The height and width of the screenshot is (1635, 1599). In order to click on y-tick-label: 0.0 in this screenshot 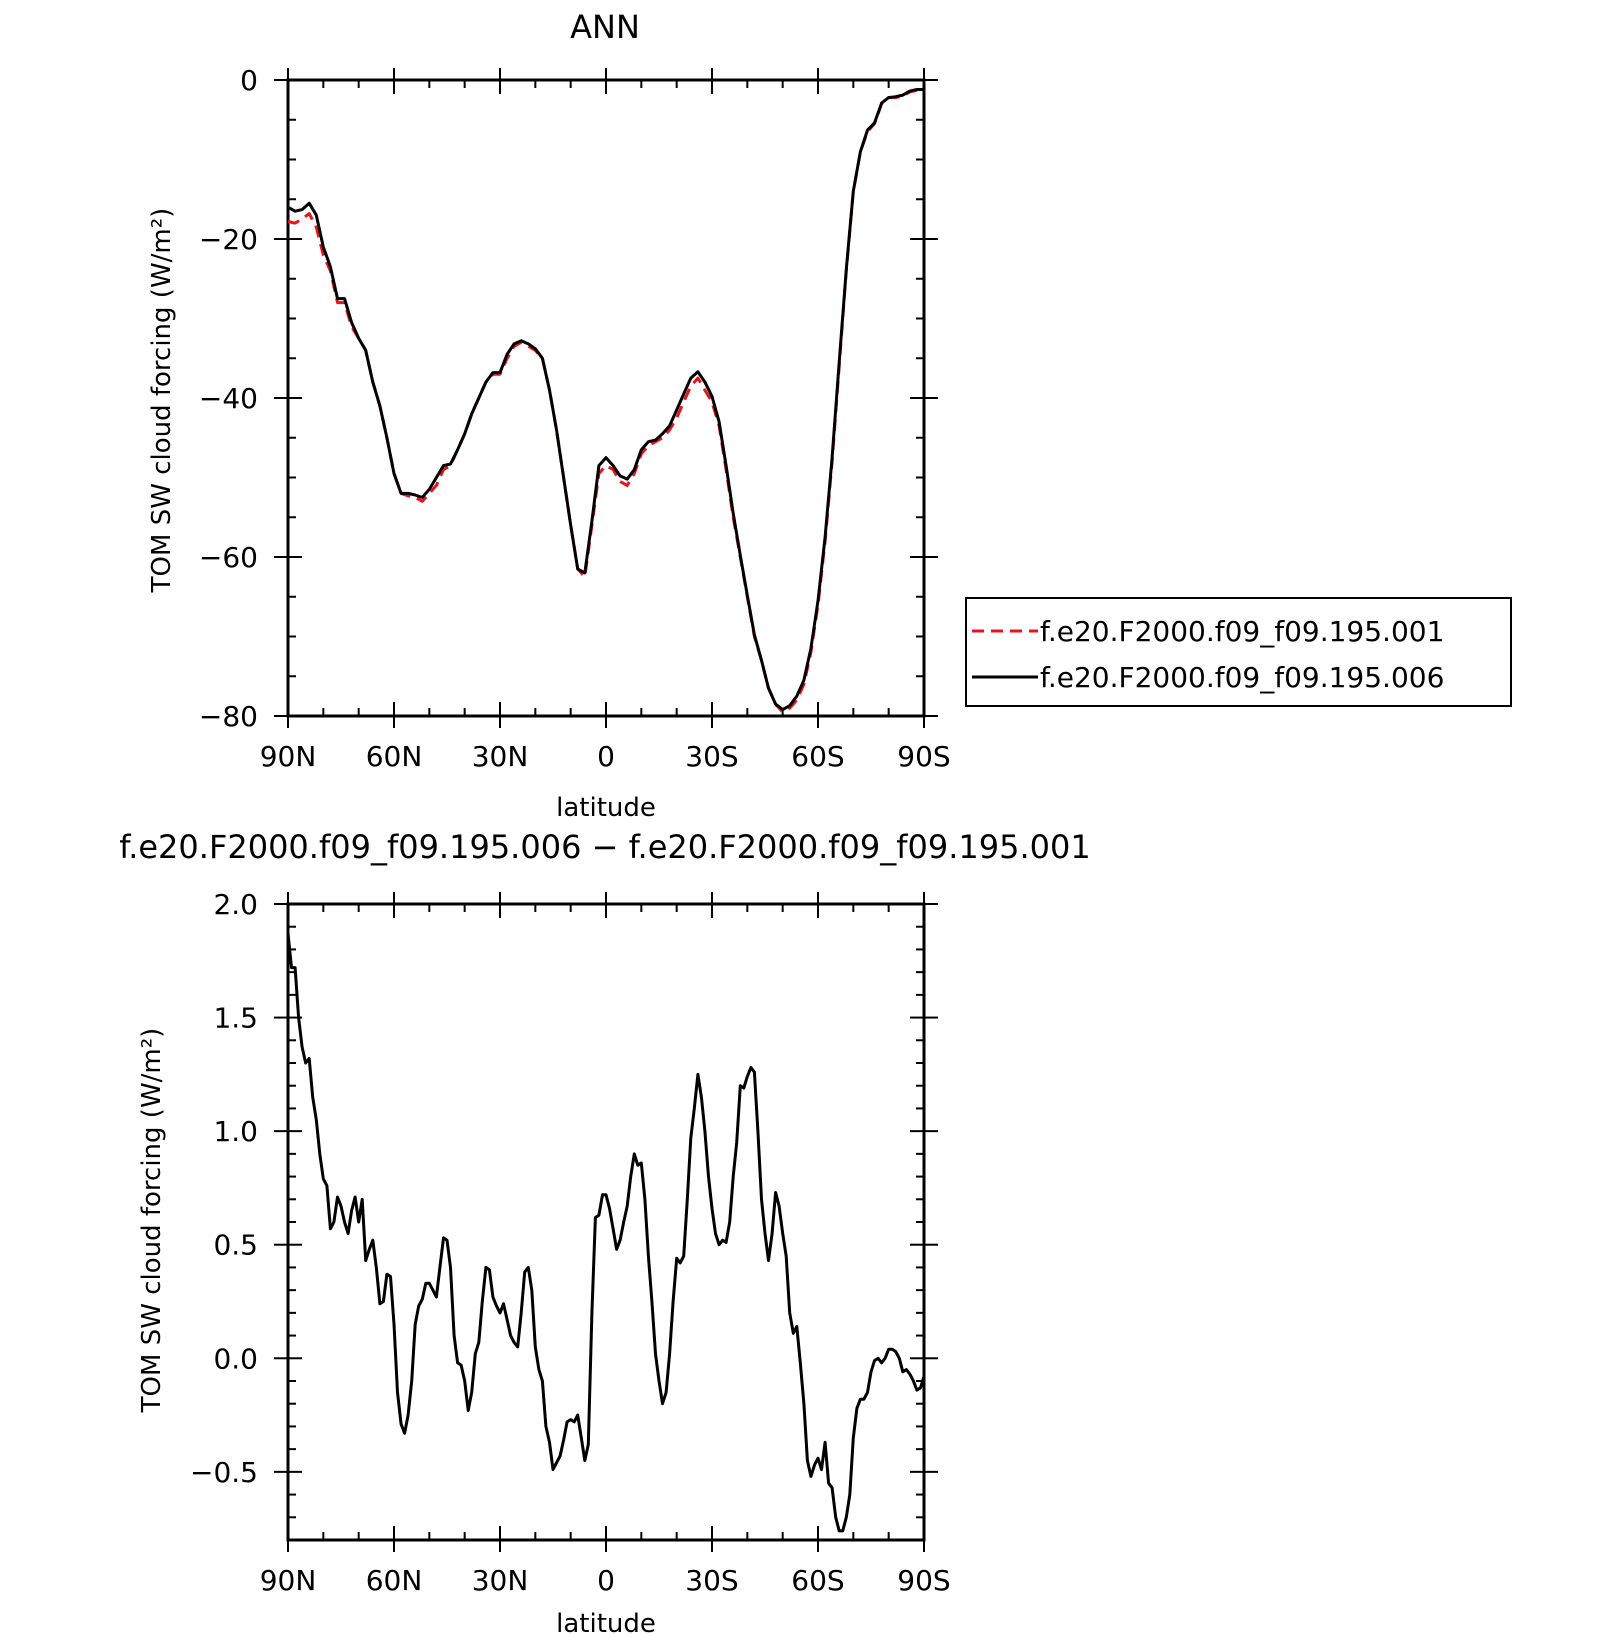, I will do `click(235, 1358)`.